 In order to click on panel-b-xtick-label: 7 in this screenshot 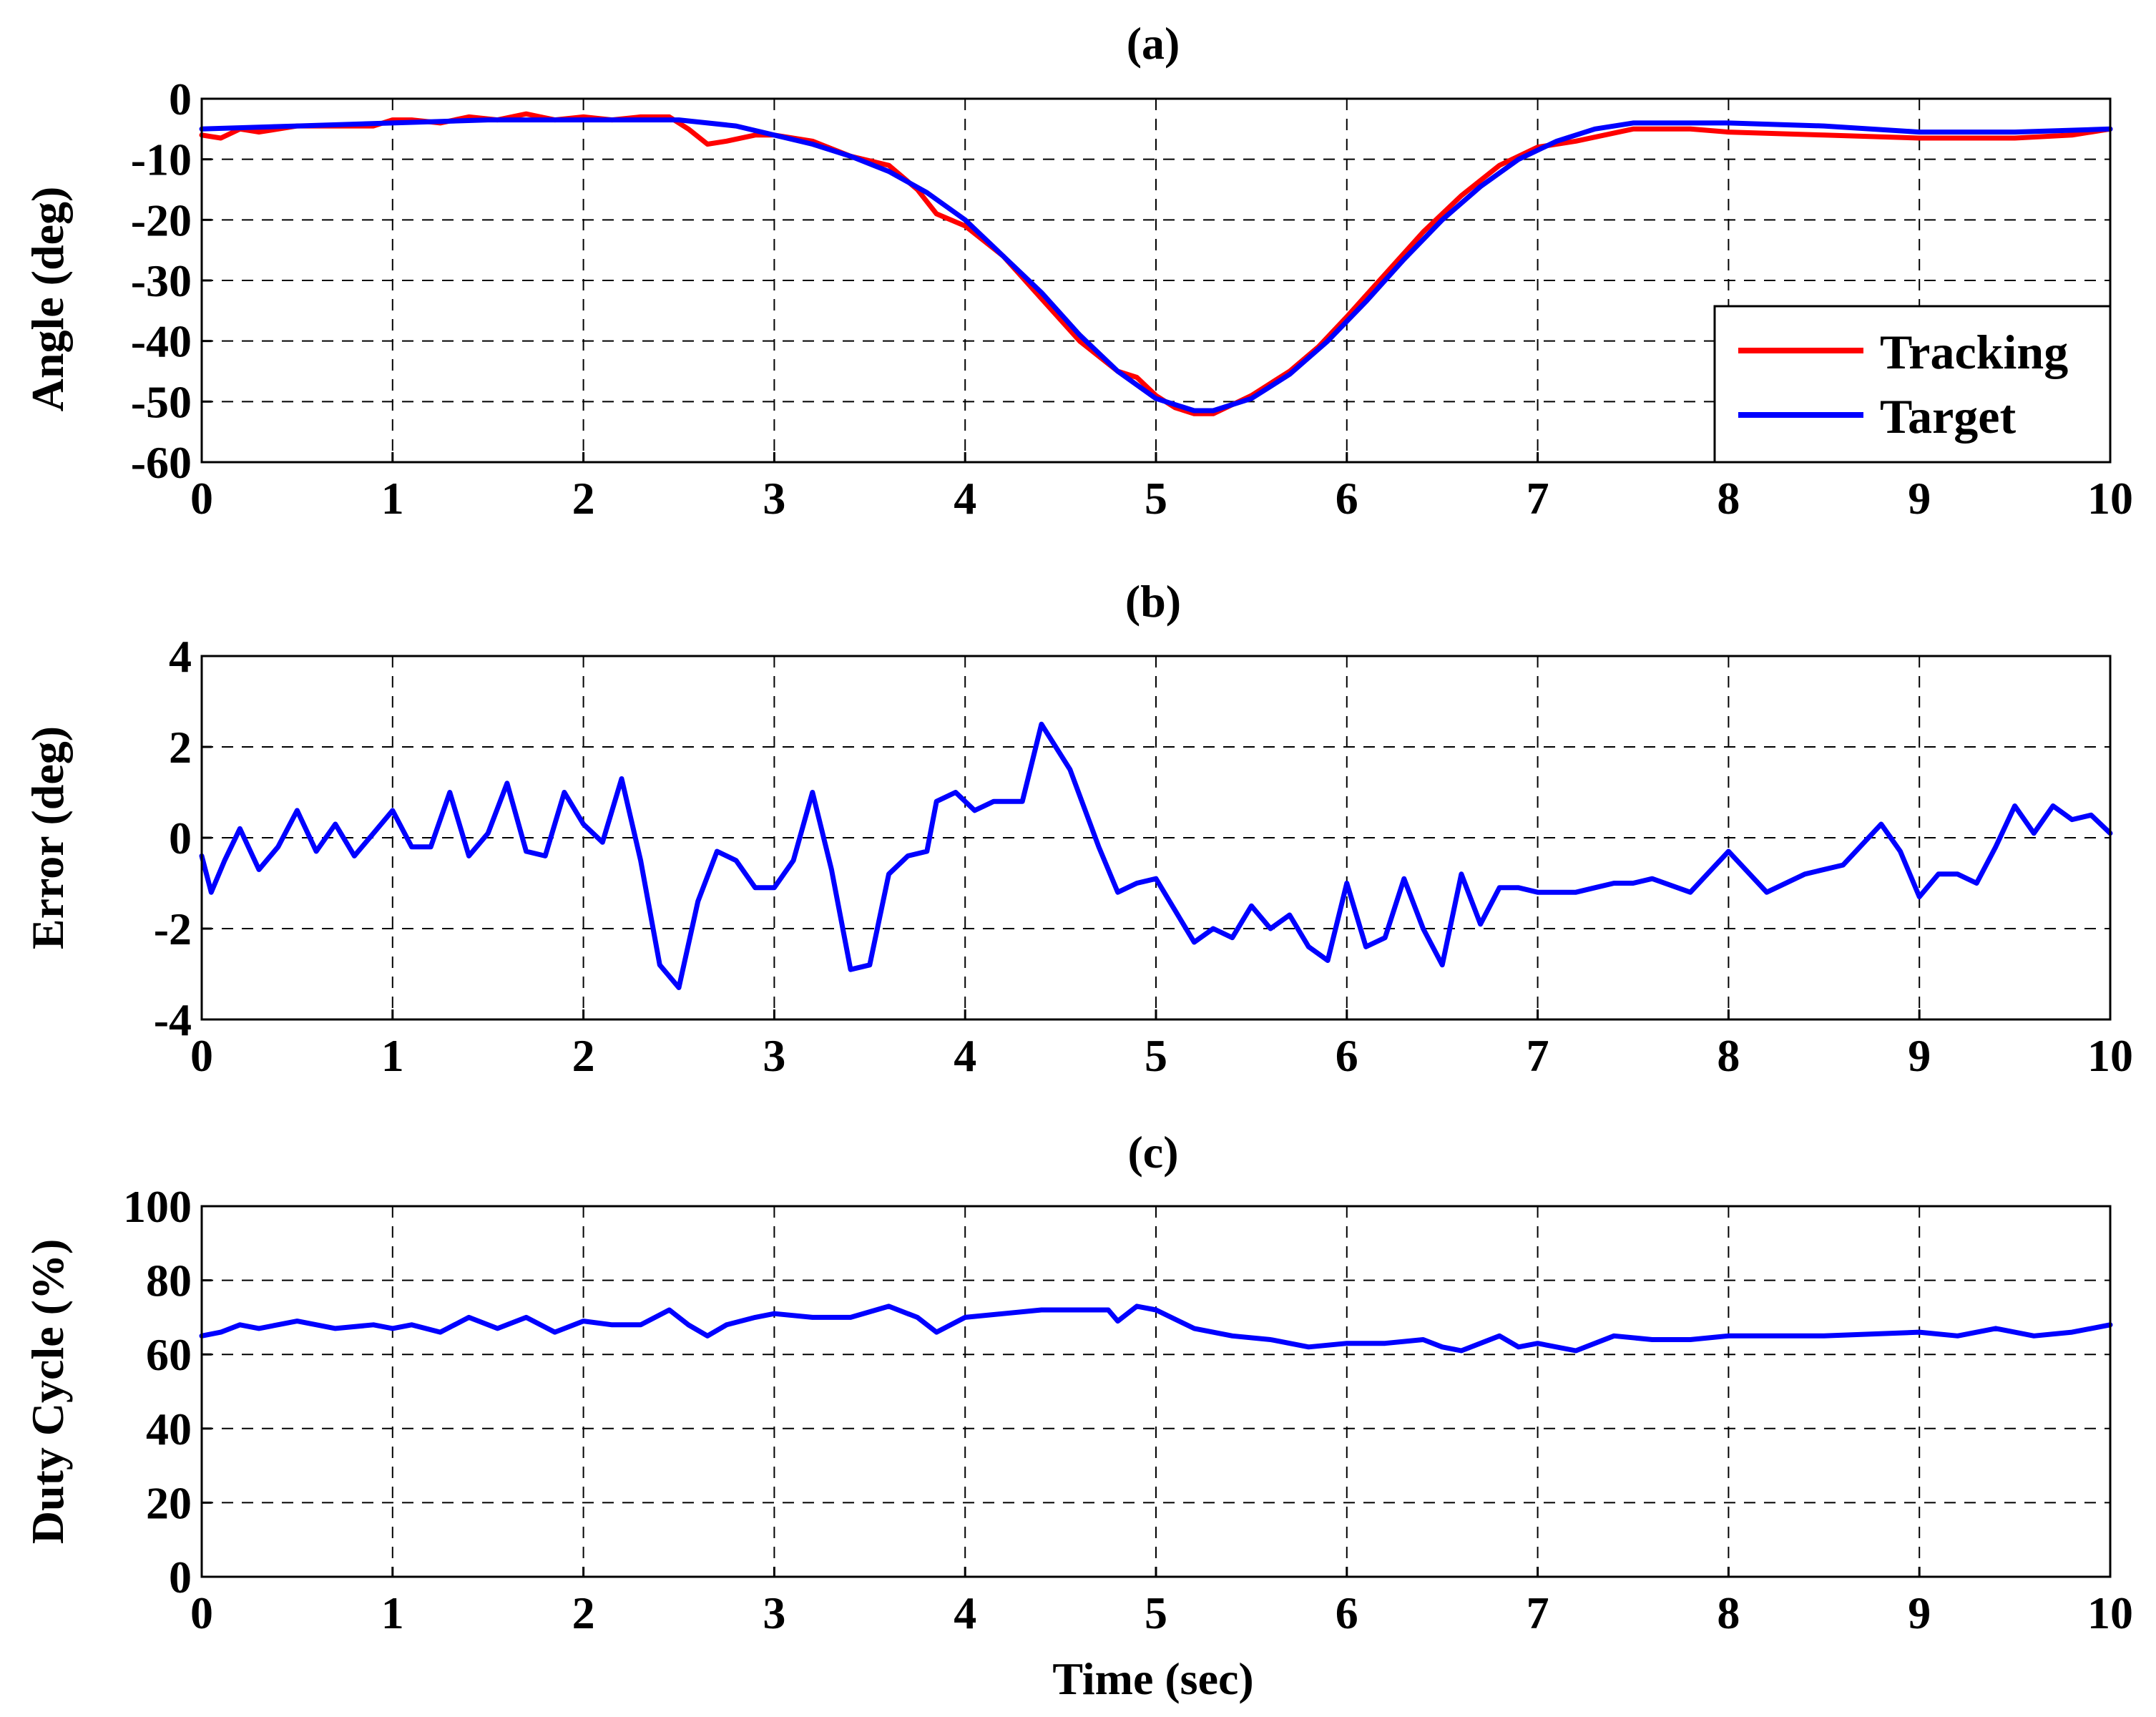, I will do `click(1538, 1056)`.